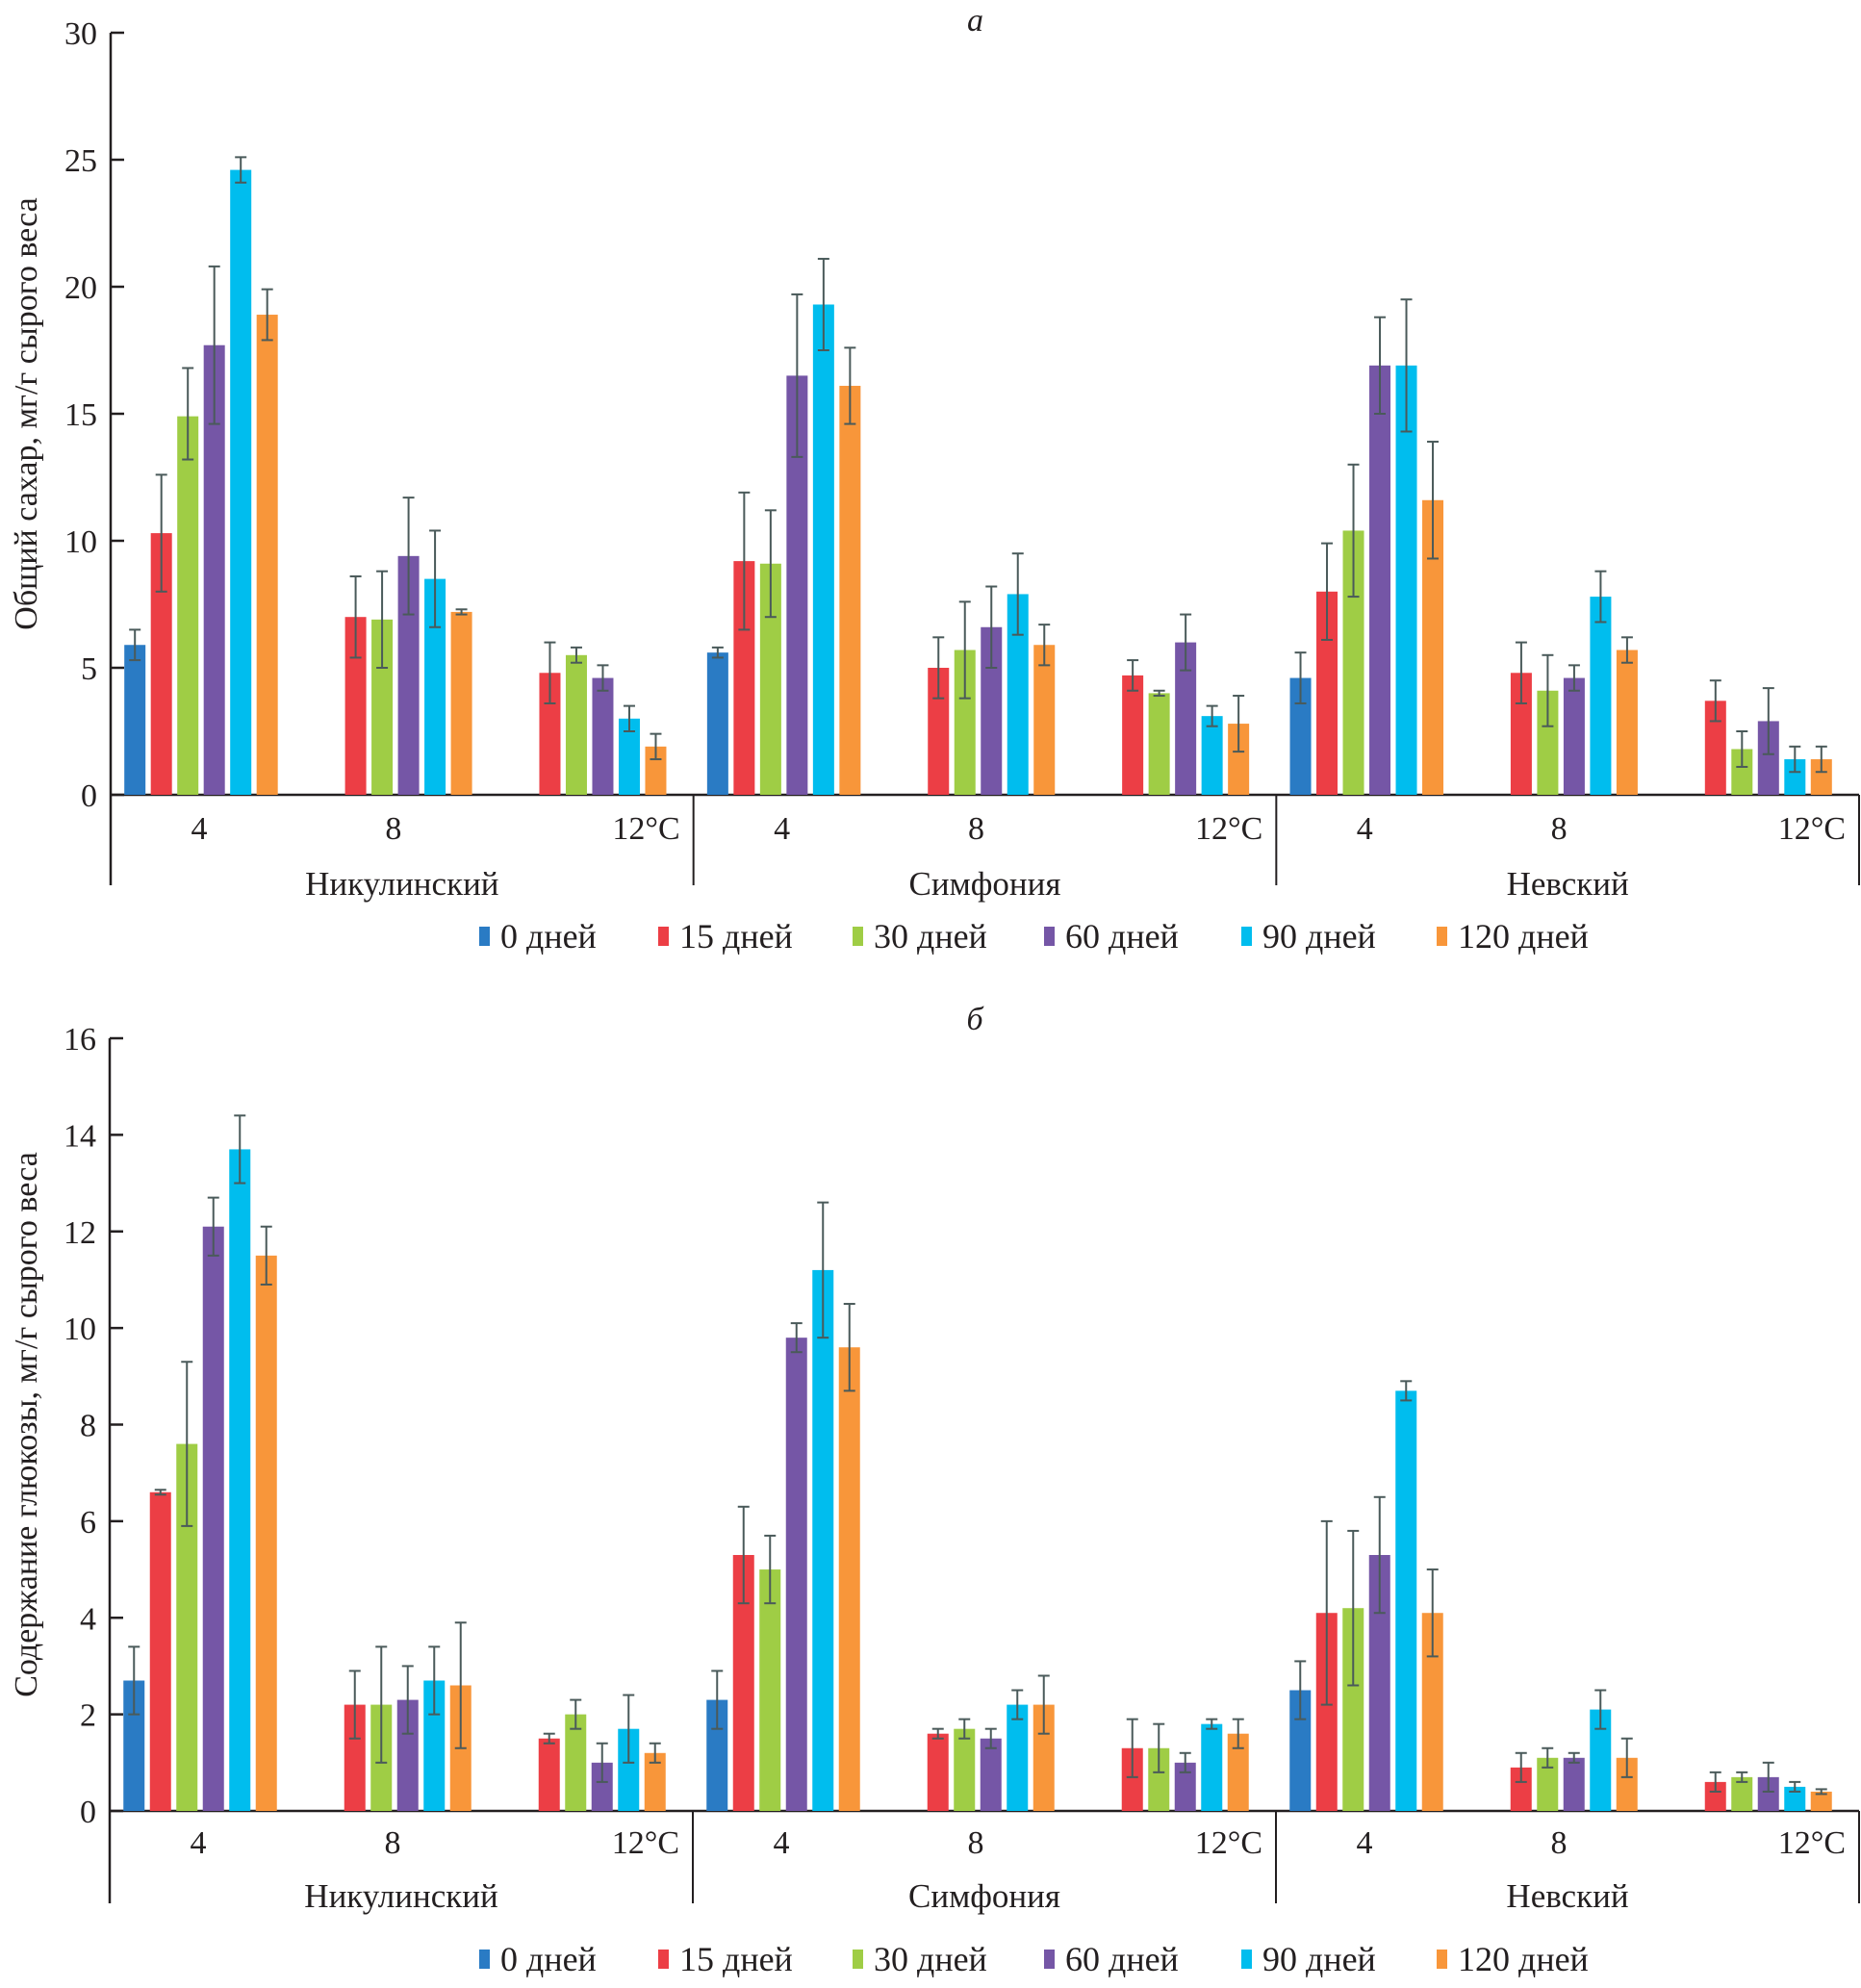 Image resolution: width=1861 pixels, height=1988 pixels. I want to click on legend-label: 30 дней, so click(930, 936).